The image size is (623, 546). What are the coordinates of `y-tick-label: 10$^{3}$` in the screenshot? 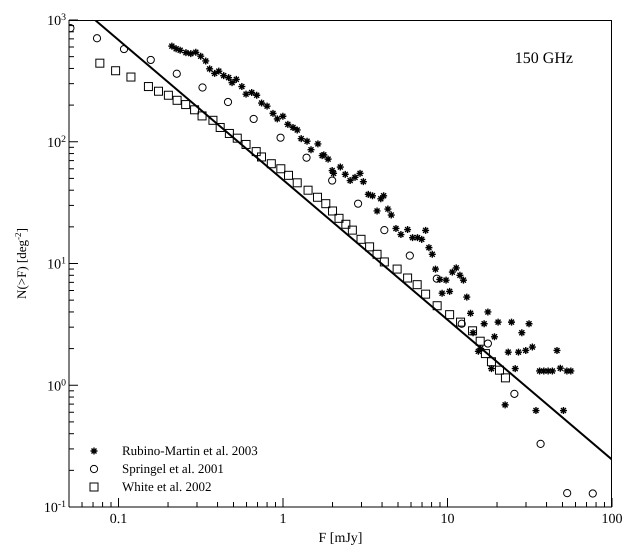 It's located at (56, 20).